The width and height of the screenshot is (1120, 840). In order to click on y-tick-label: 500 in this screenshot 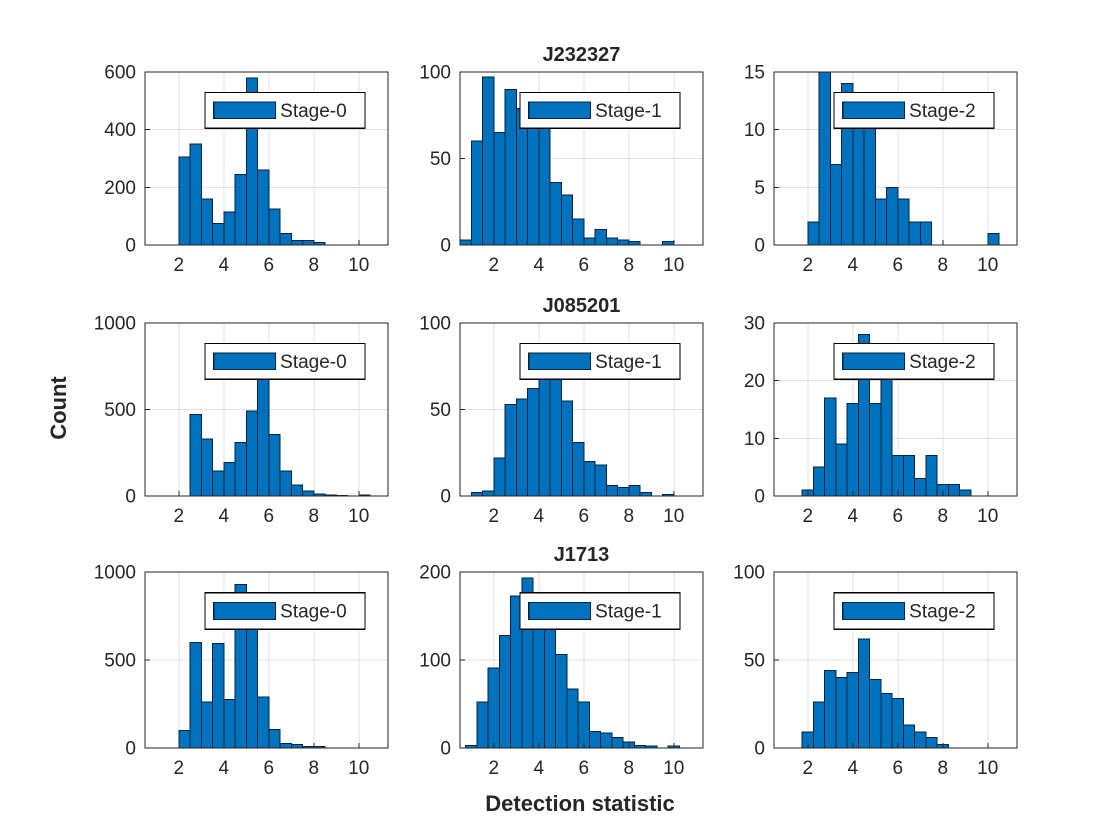, I will do `click(120, 661)`.